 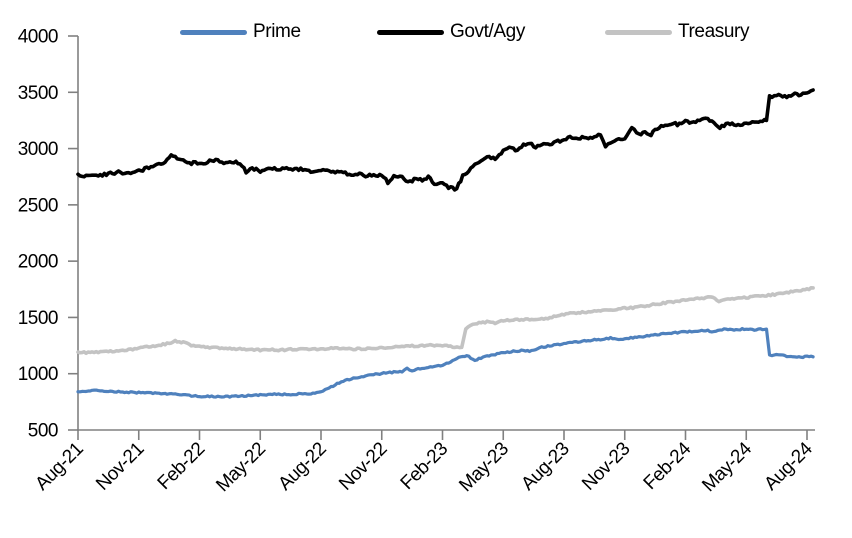 What do you see at coordinates (545, 467) in the screenshot?
I see `x-axis-tick-label: Aug-23` at bounding box center [545, 467].